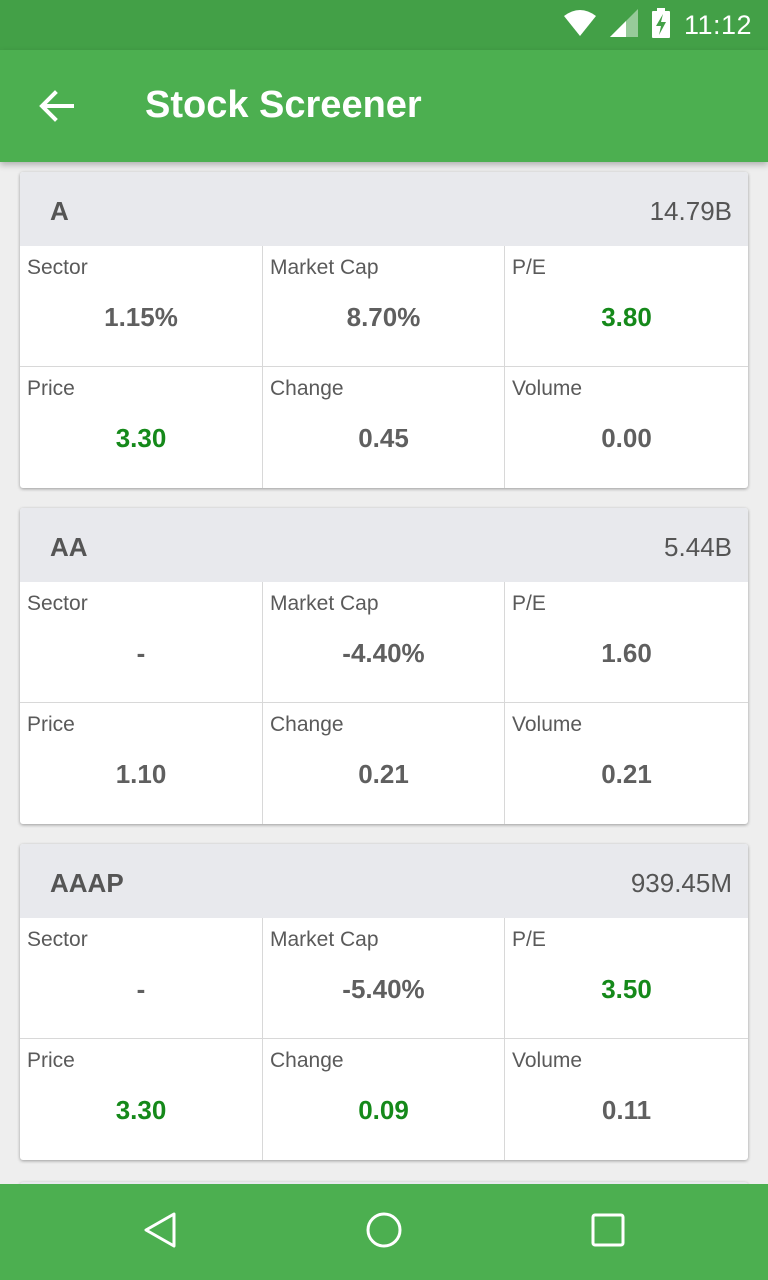  What do you see at coordinates (383, 653) in the screenshot?
I see `metric-value: -4.40%` at bounding box center [383, 653].